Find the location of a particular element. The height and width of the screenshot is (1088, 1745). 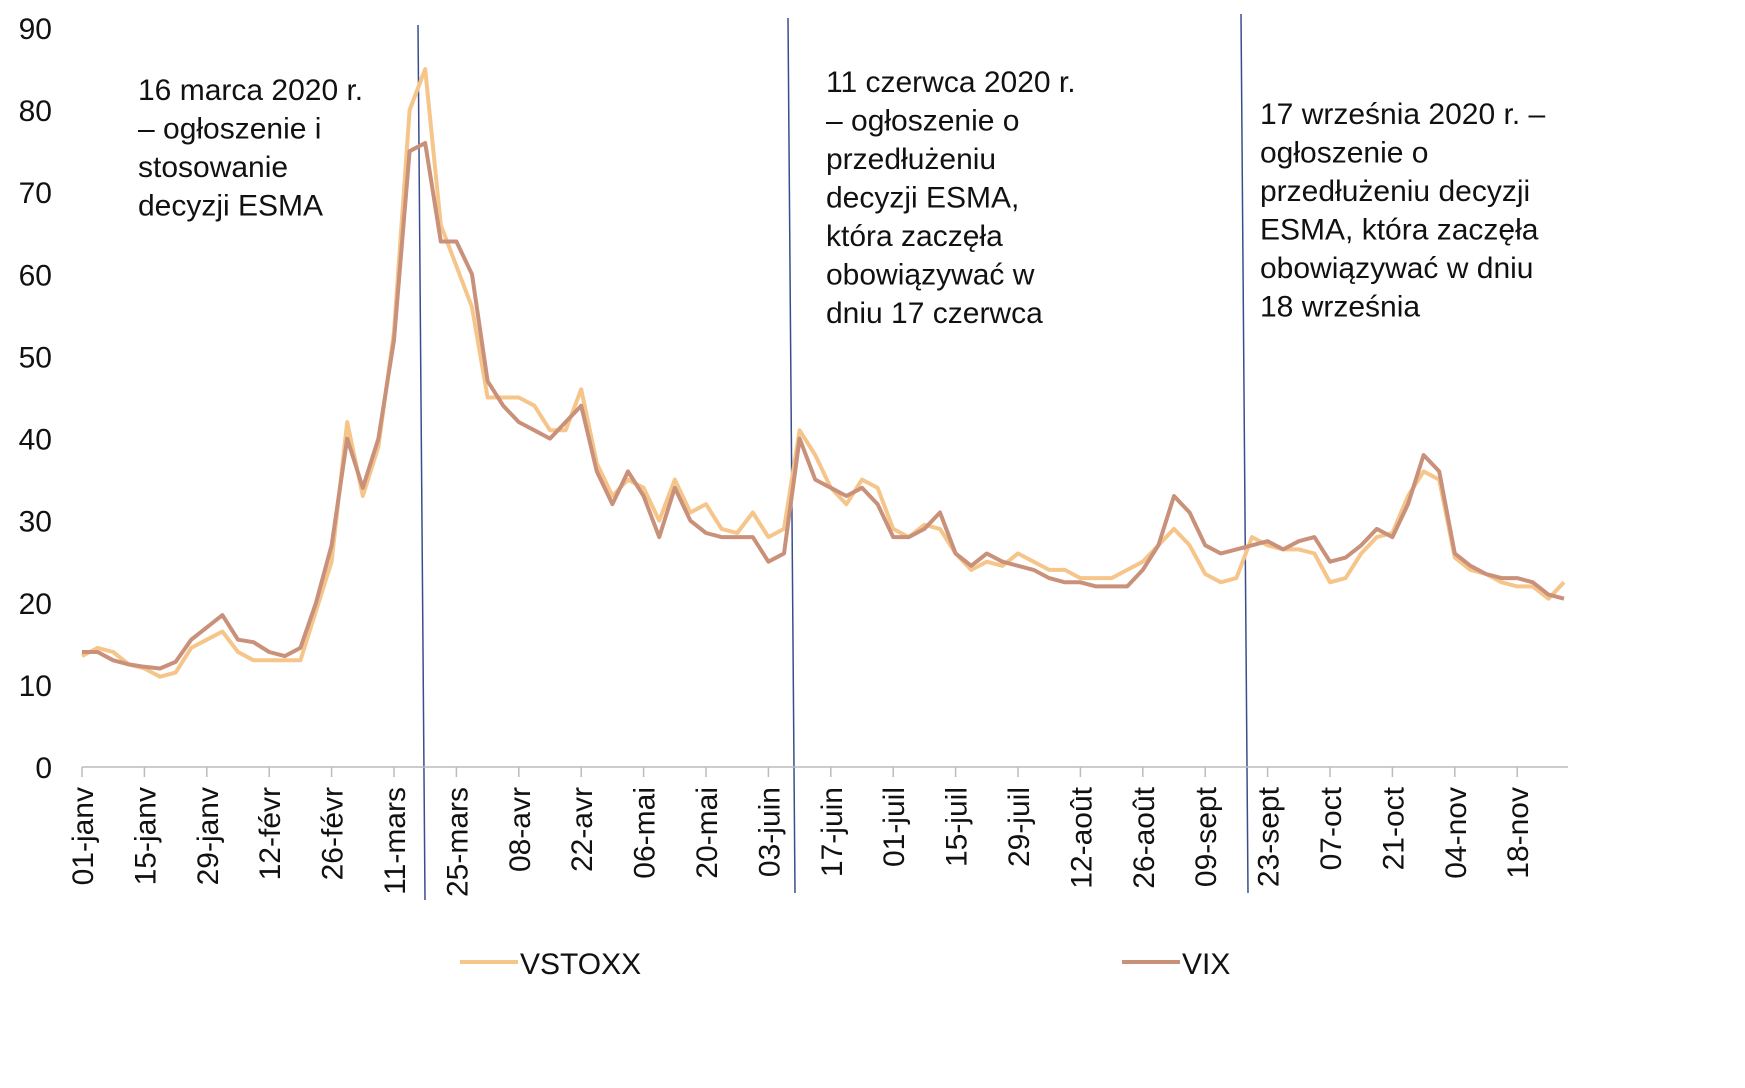

y-tick-label: 60 is located at coordinates (35, 275).